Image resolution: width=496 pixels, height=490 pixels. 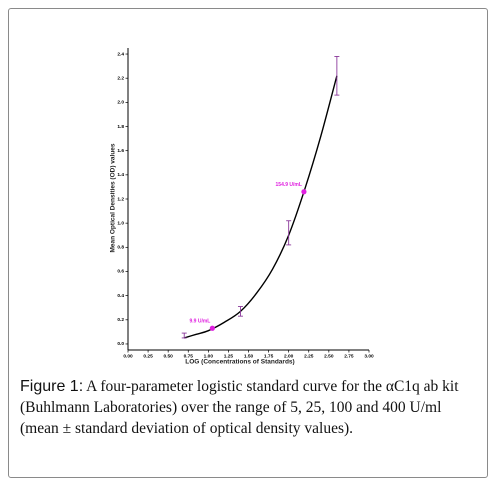 What do you see at coordinates (120, 78) in the screenshot?
I see `y-tick-label: 2.2` at bounding box center [120, 78].